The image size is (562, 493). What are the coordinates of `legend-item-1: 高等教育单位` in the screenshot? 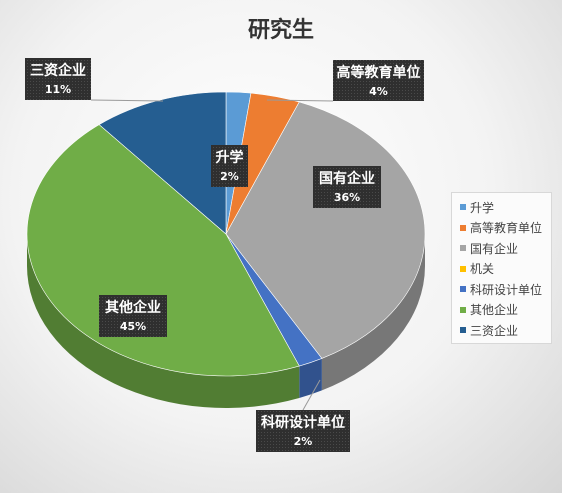 It's located at (505, 228).